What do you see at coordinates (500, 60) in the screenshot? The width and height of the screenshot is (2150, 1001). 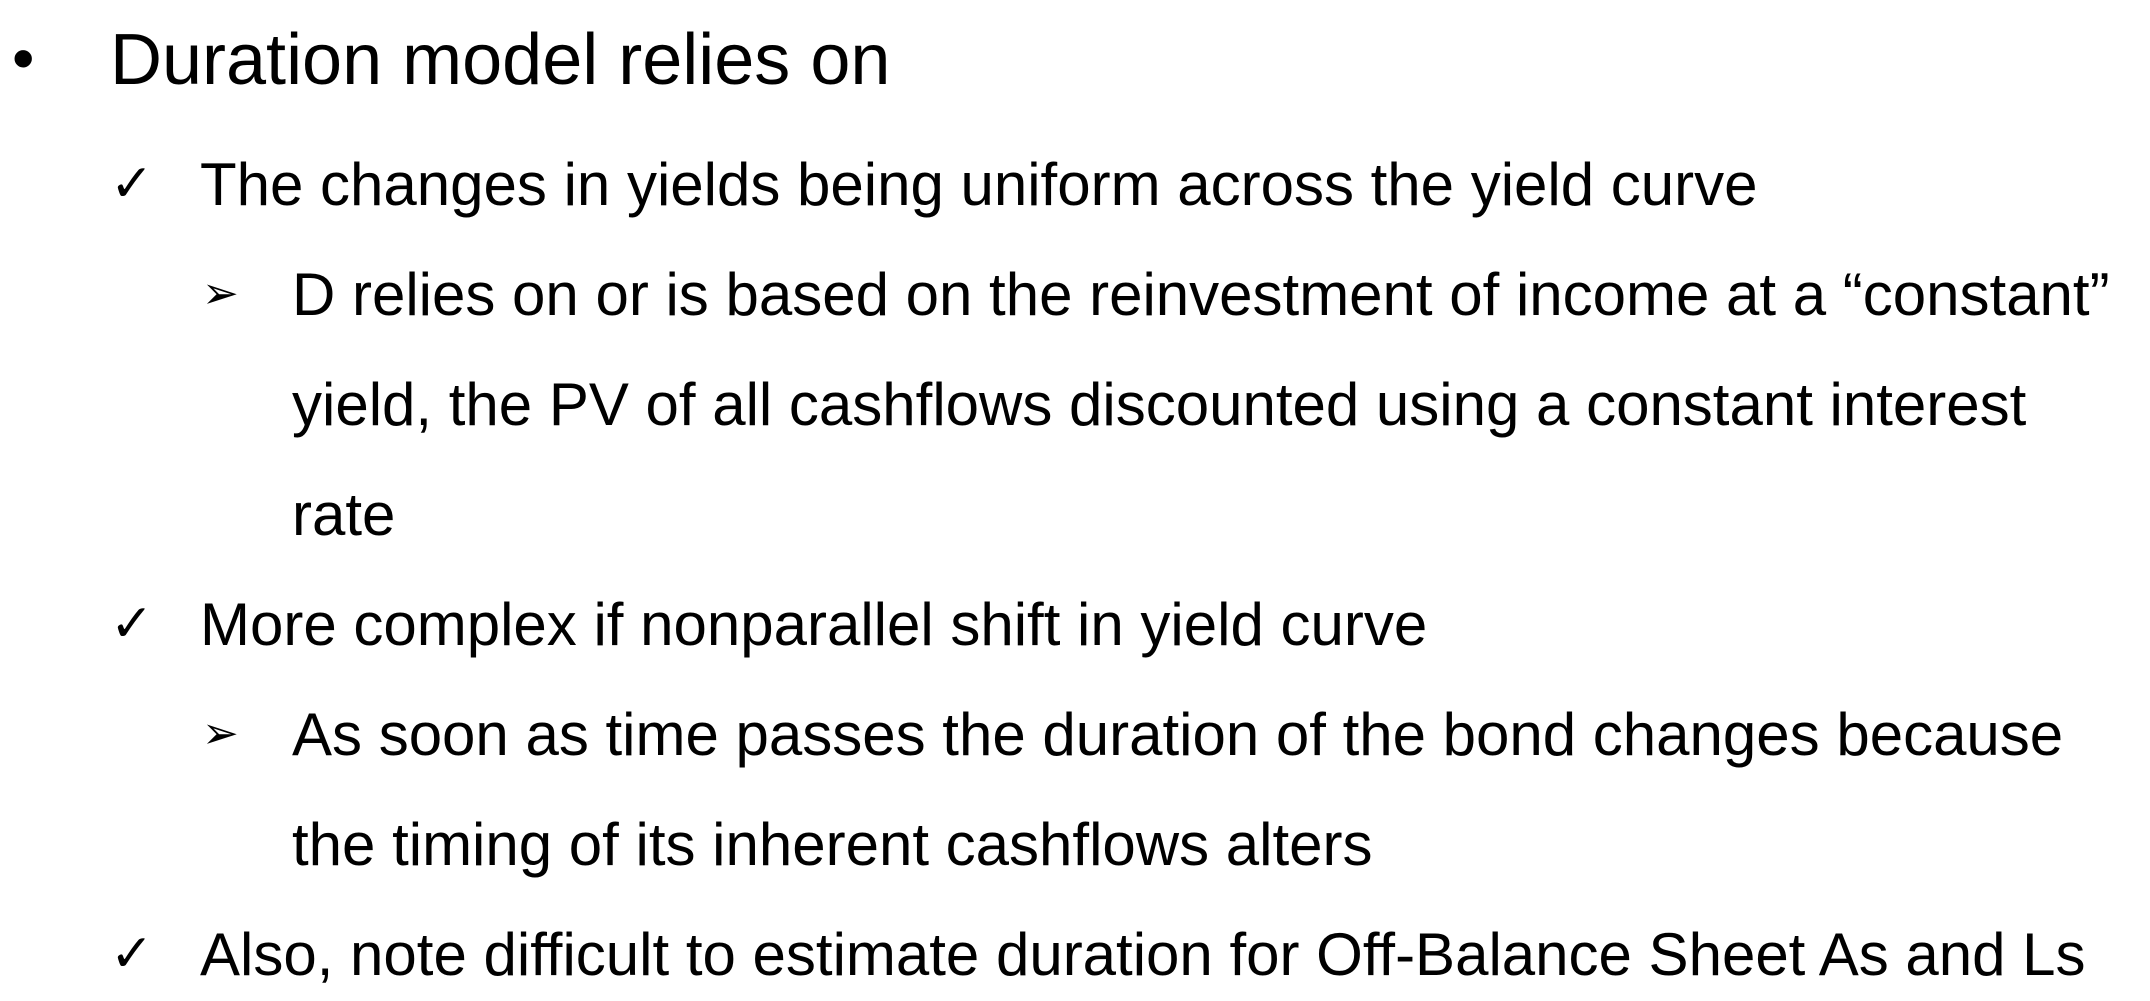 I see `main-bullet-text: Duration model relies on` at bounding box center [500, 60].